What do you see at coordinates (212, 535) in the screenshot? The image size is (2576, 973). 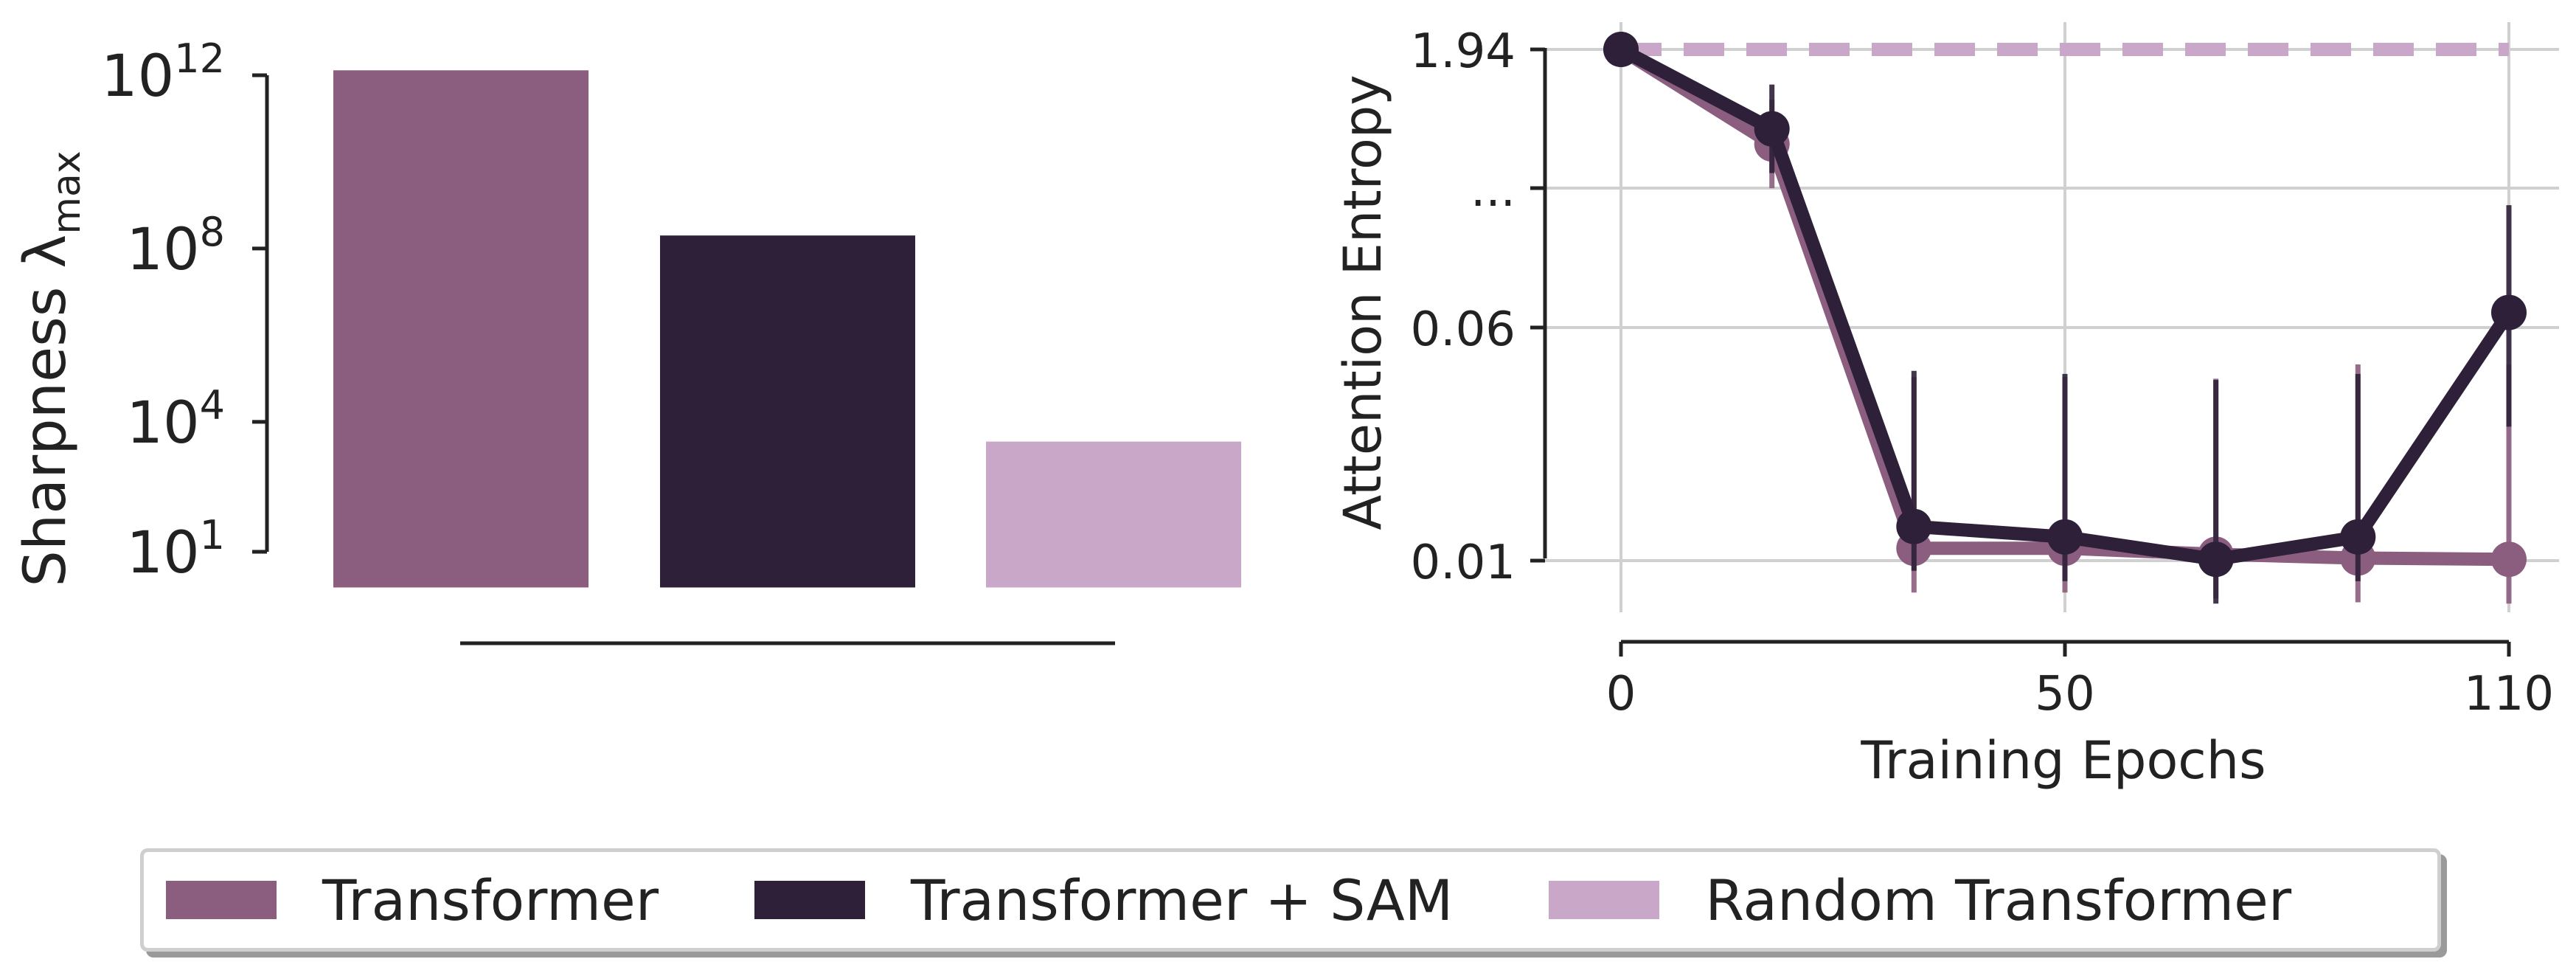 I see `bar-ytick-exp: 1` at bounding box center [212, 535].